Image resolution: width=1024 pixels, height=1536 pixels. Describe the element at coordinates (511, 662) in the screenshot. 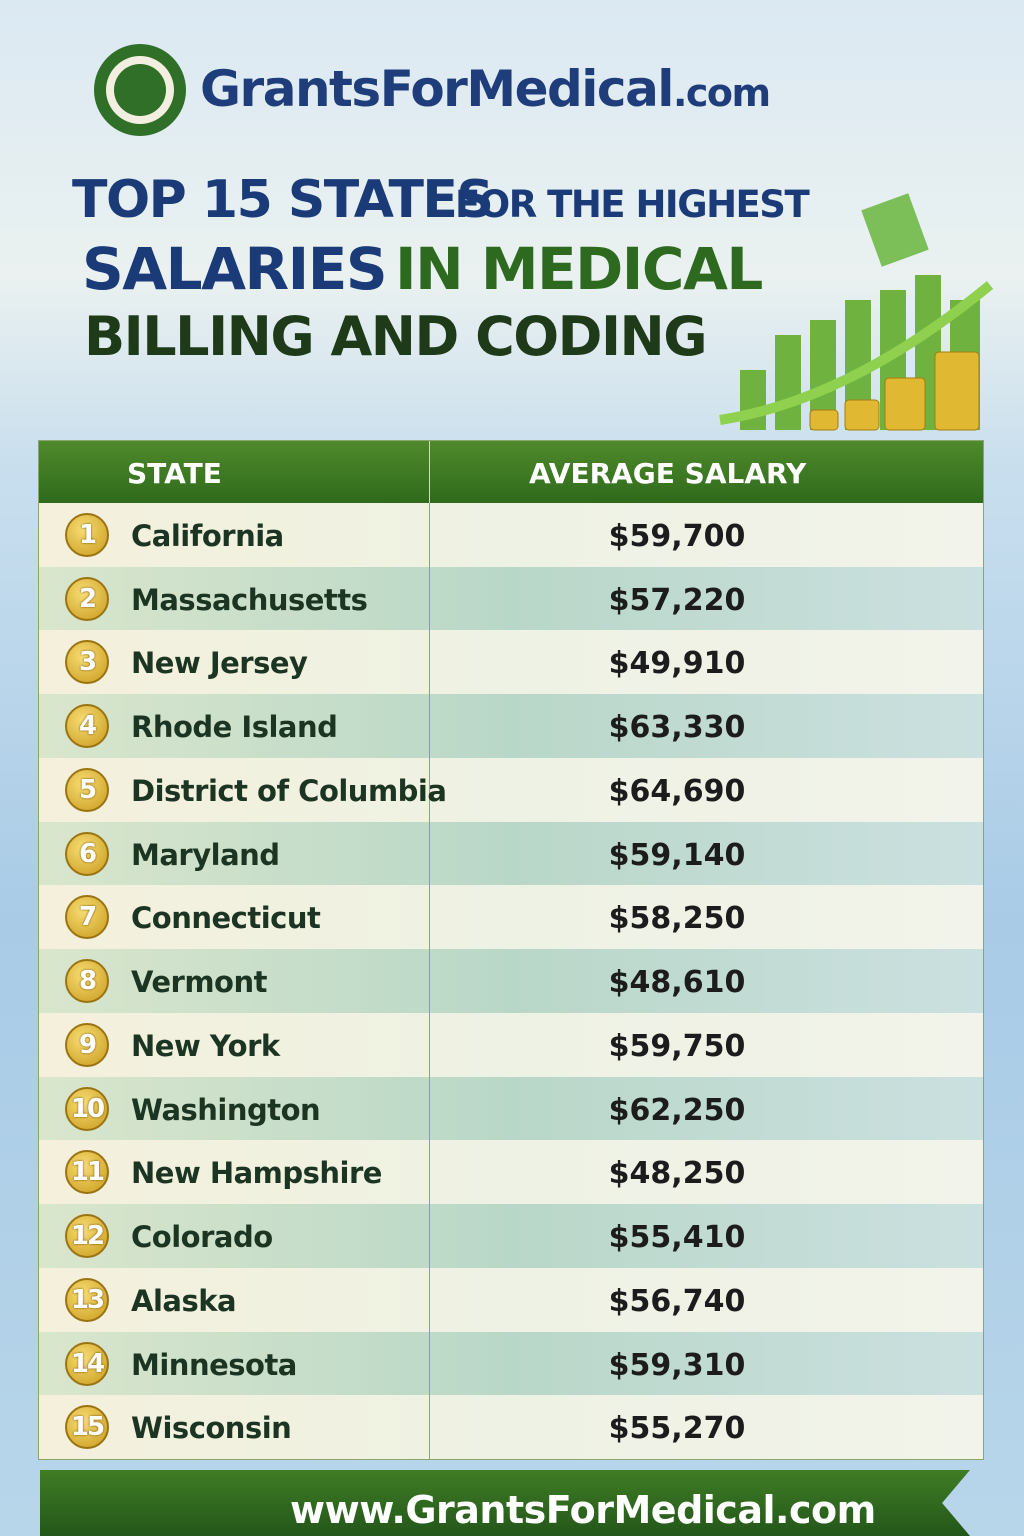

I see `table-row: 3 New Jersey $49,910` at that location.